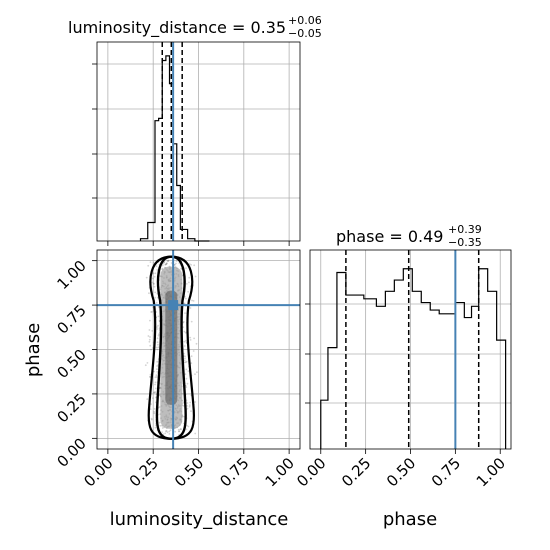 Image resolution: width=550 pixels, height=550 pixels. Describe the element at coordinates (98, 472) in the screenshot. I see `x-tick-label-luminosity-distance: 0.00` at that location.